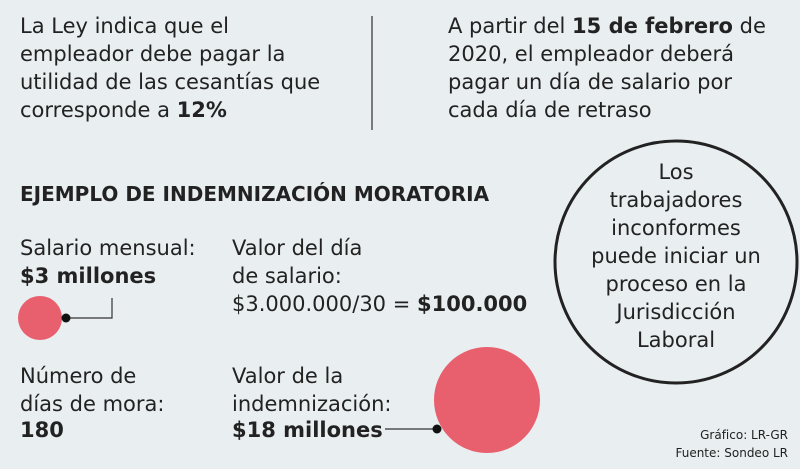 Image resolution: width=800 pixels, height=469 pixels. I want to click on callout-line: Los, so click(676, 172).